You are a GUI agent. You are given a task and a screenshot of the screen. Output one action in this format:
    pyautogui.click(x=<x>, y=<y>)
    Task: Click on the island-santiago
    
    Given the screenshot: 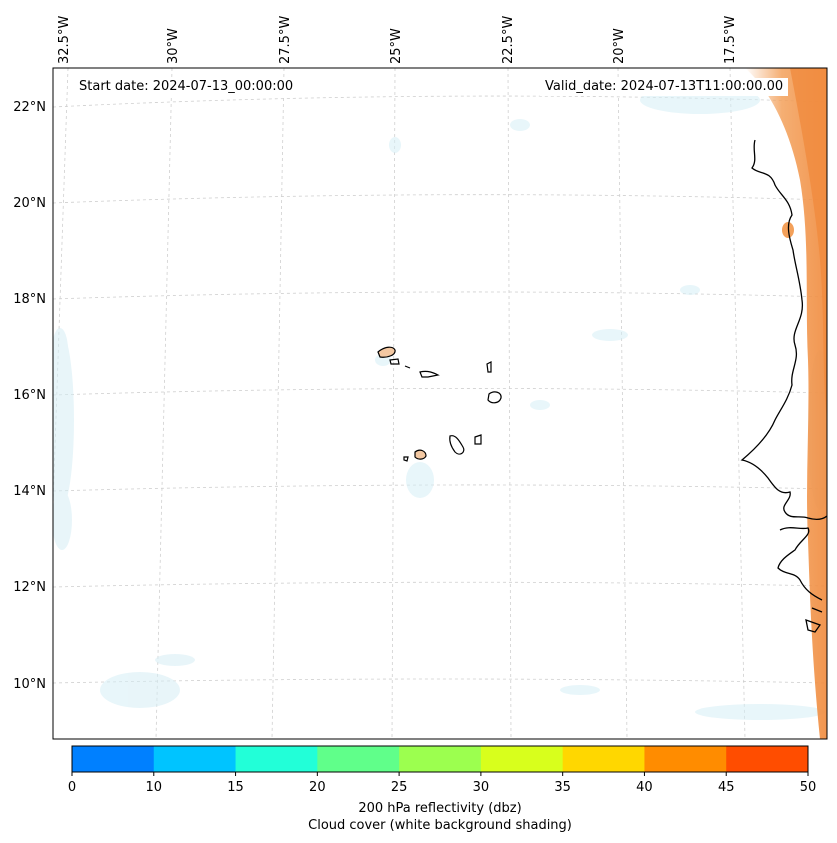 What is the action you would take?
    pyautogui.click(x=457, y=445)
    